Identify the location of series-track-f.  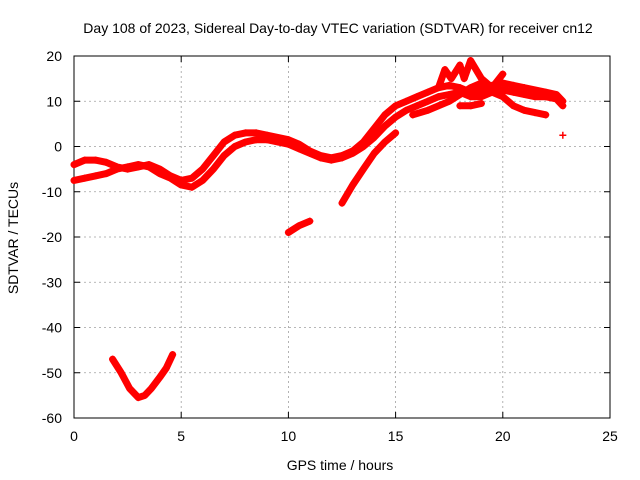
(299, 226).